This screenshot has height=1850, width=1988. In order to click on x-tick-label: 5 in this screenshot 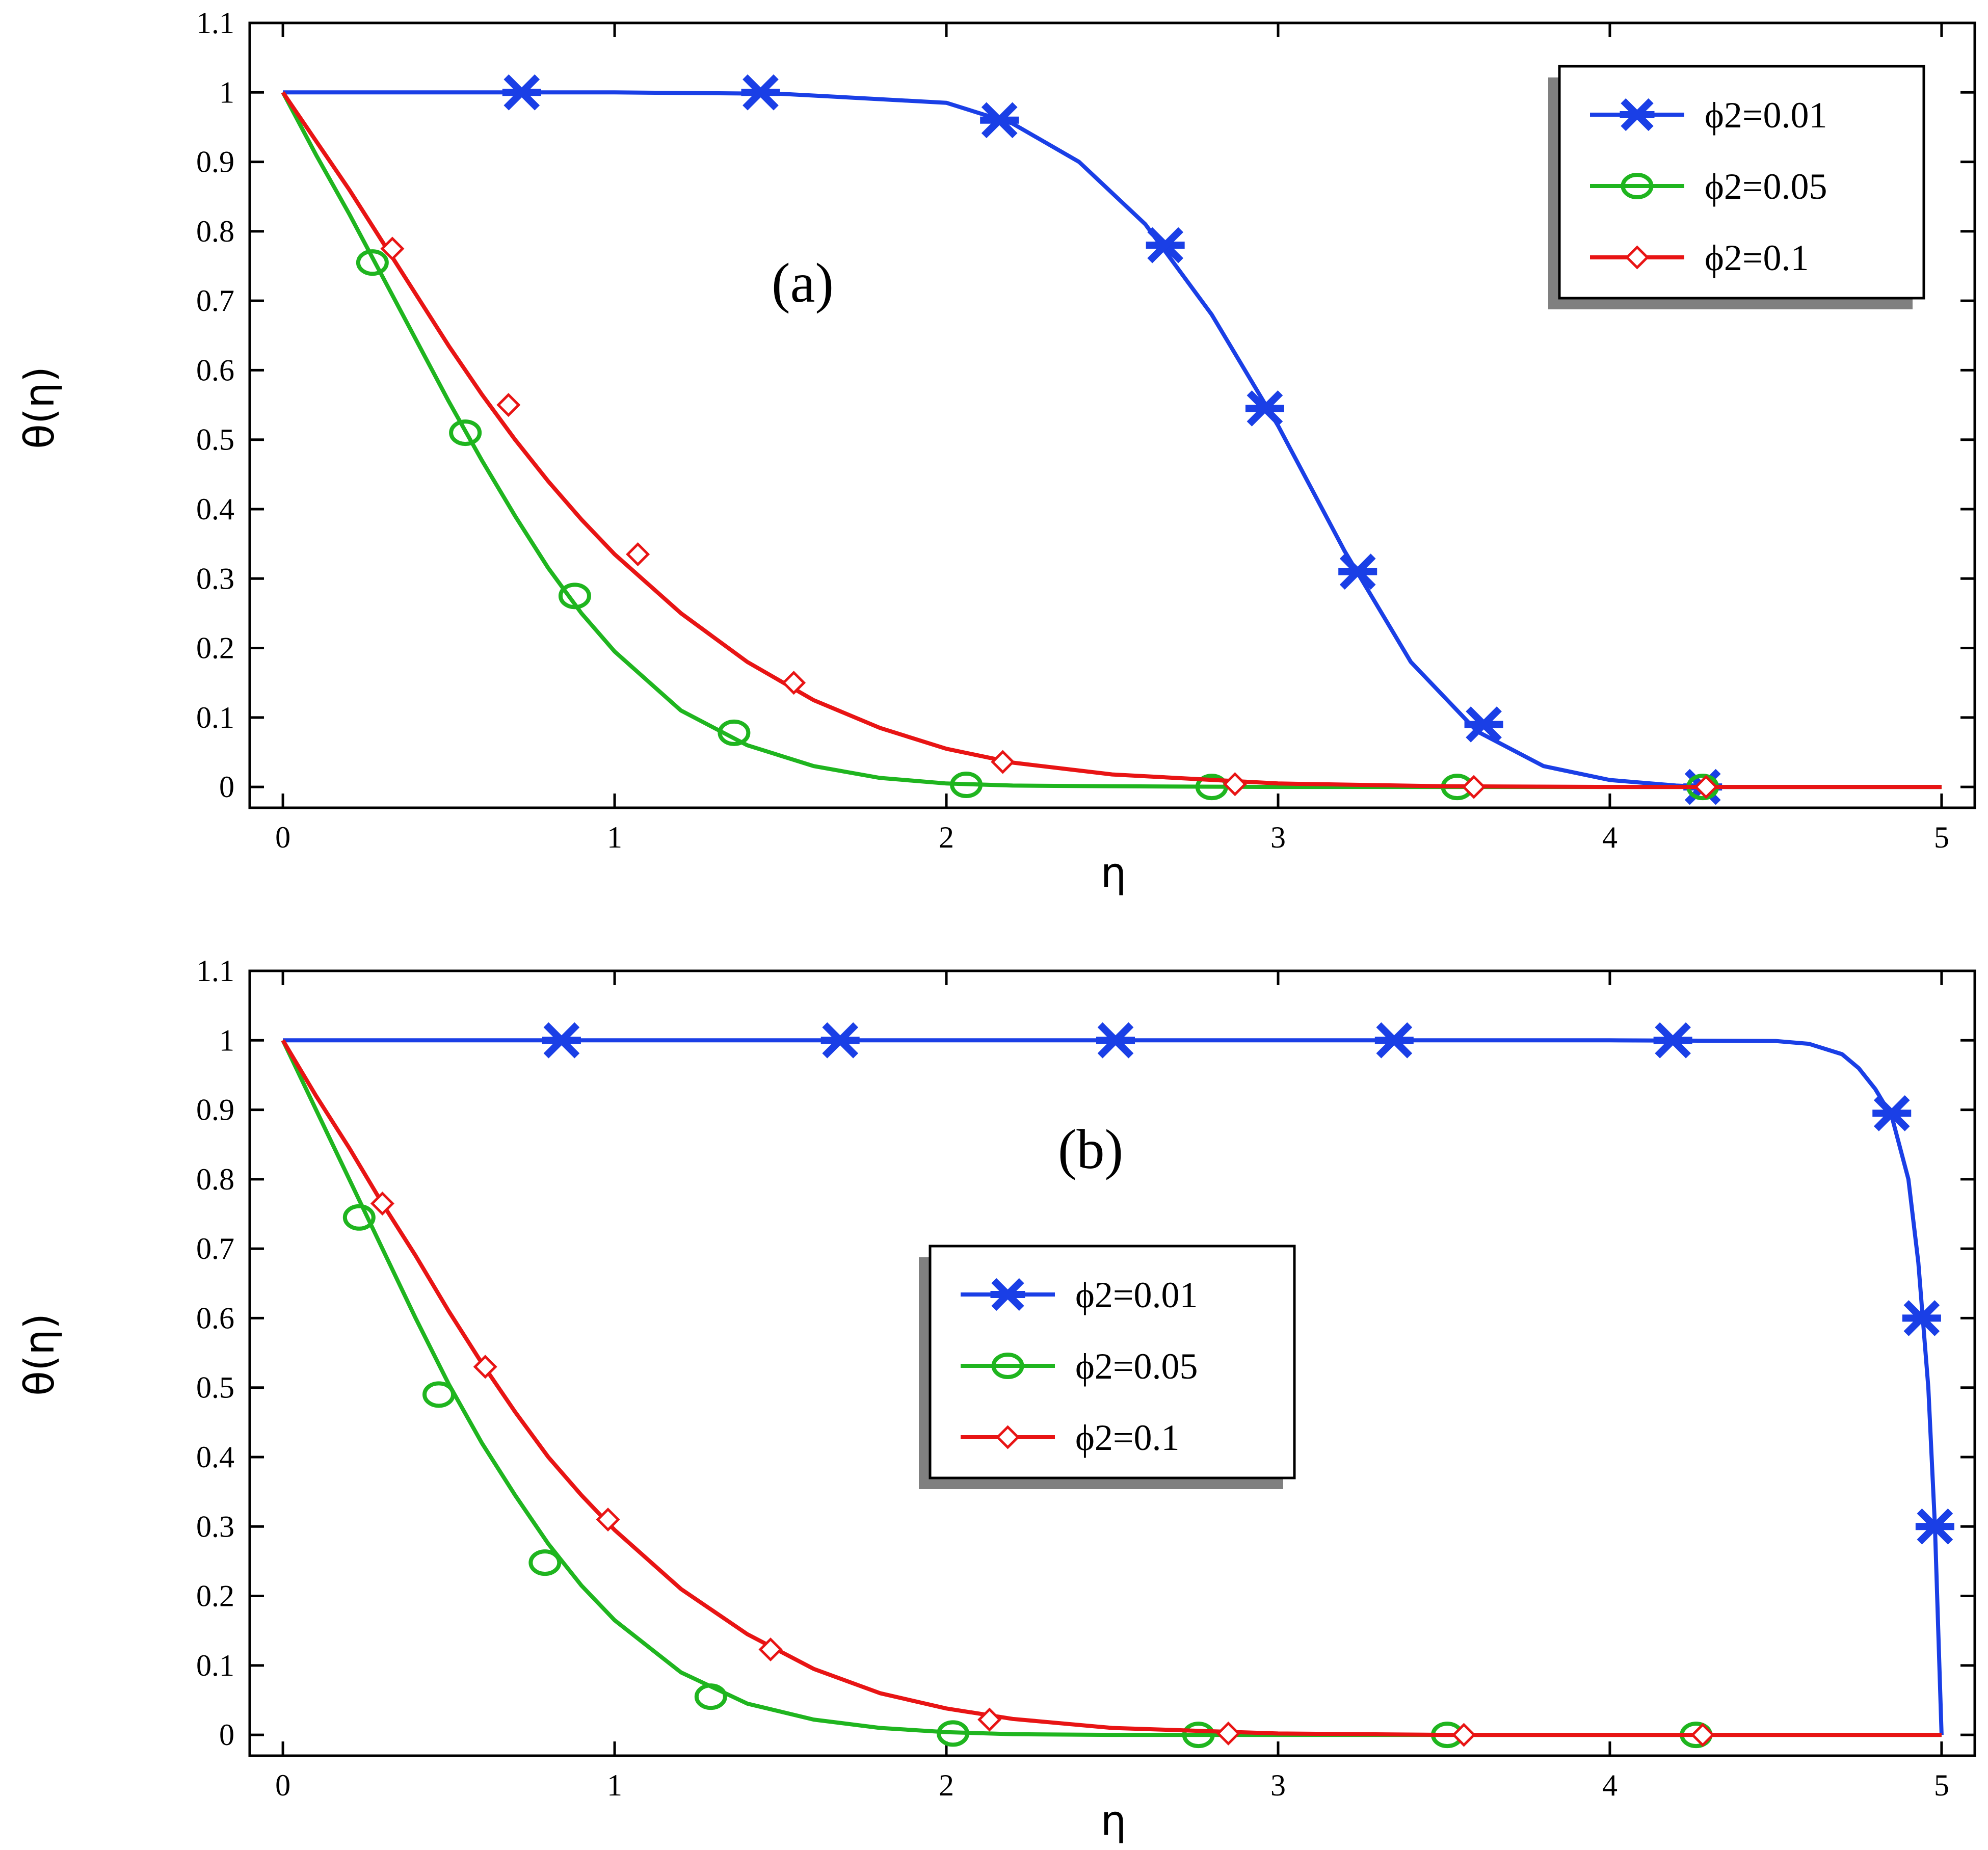, I will do `click(1941, 1785)`.